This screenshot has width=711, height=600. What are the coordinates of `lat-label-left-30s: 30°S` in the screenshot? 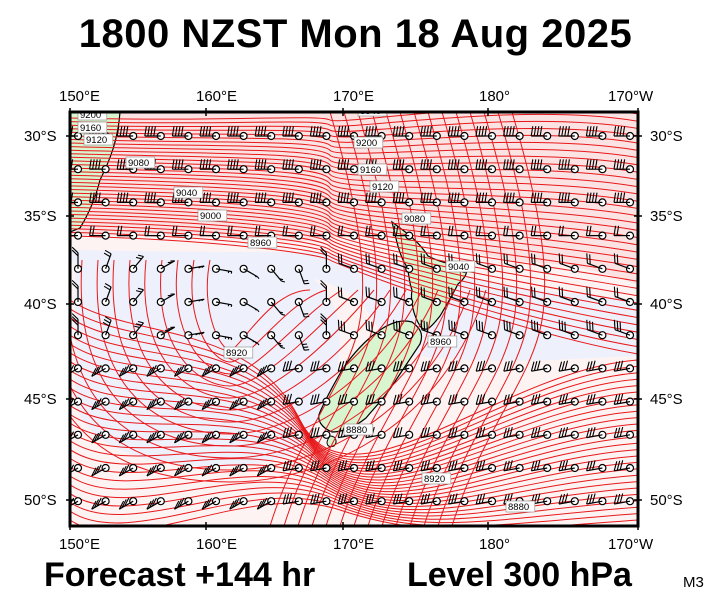 It's located at (40, 136).